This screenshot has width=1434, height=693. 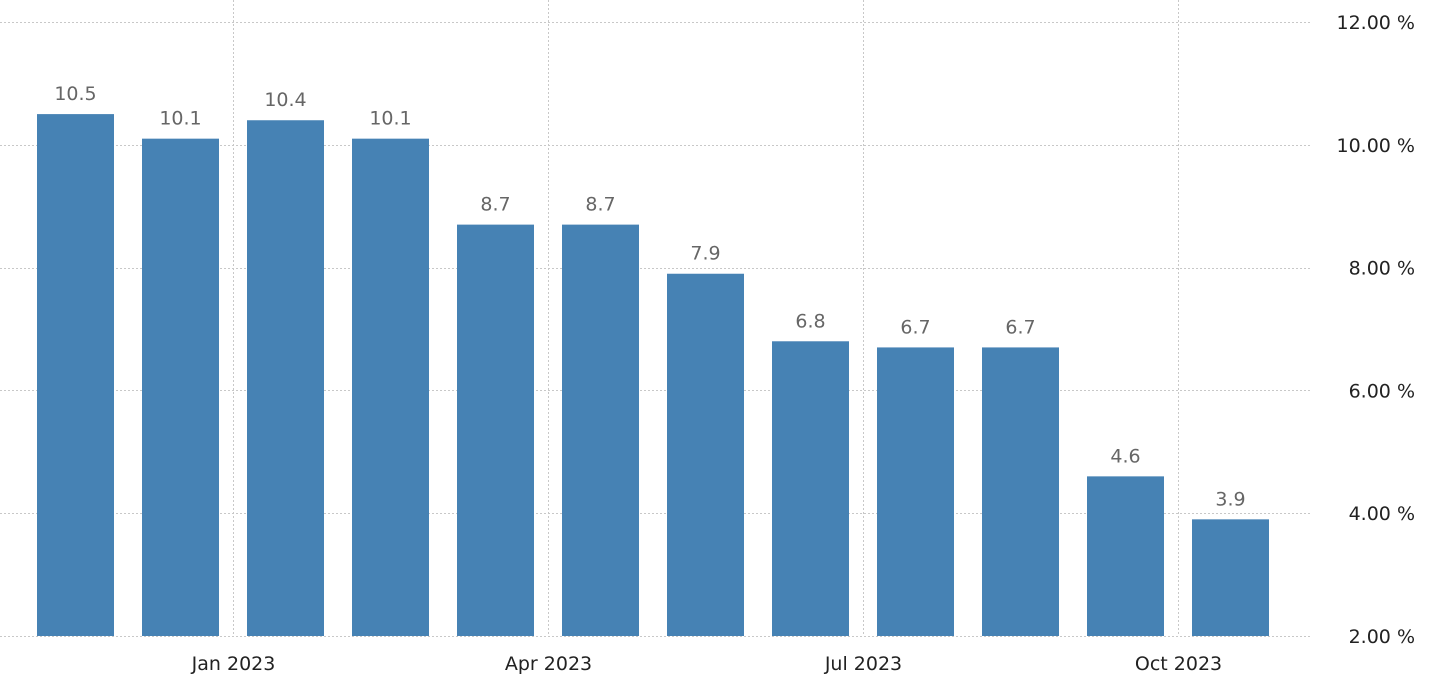 I want to click on bar-value-label: 4.6, so click(x=1125, y=456).